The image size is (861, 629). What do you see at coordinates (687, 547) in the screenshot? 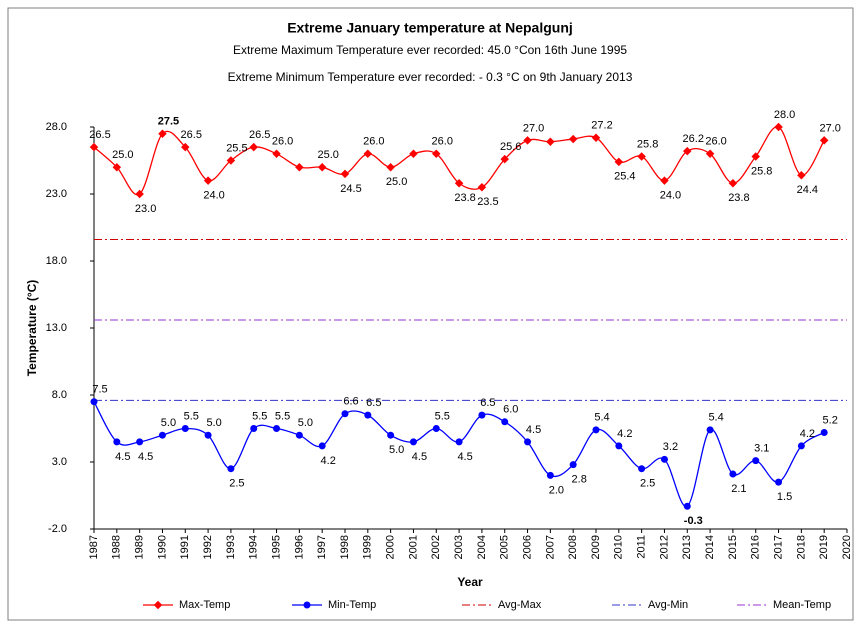
I see `x-tick-label: 2013` at bounding box center [687, 547].